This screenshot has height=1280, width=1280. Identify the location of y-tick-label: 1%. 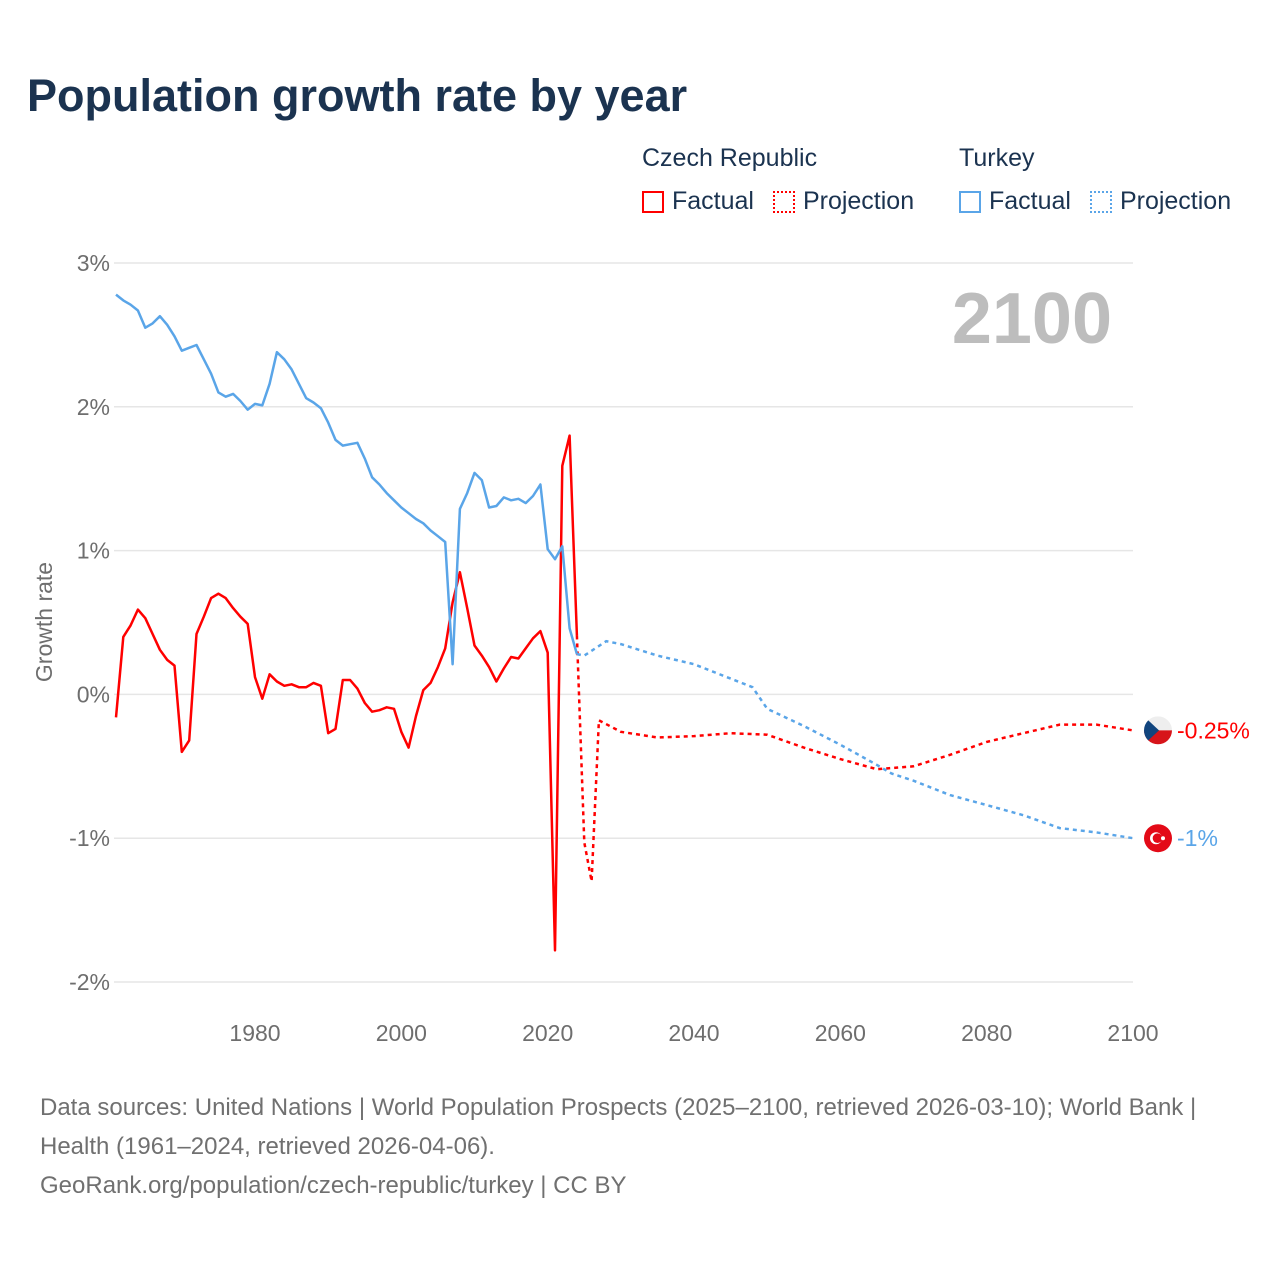
(93, 551).